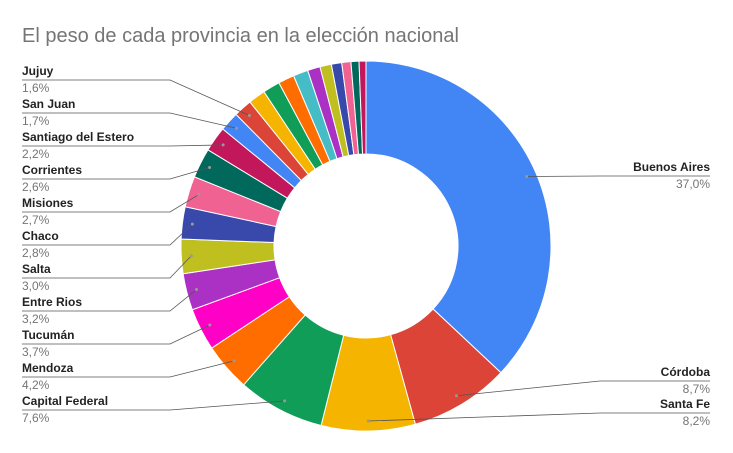 The image size is (733, 453). Describe the element at coordinates (36, 121) in the screenshot. I see `slice-value: 1,7%` at that location.